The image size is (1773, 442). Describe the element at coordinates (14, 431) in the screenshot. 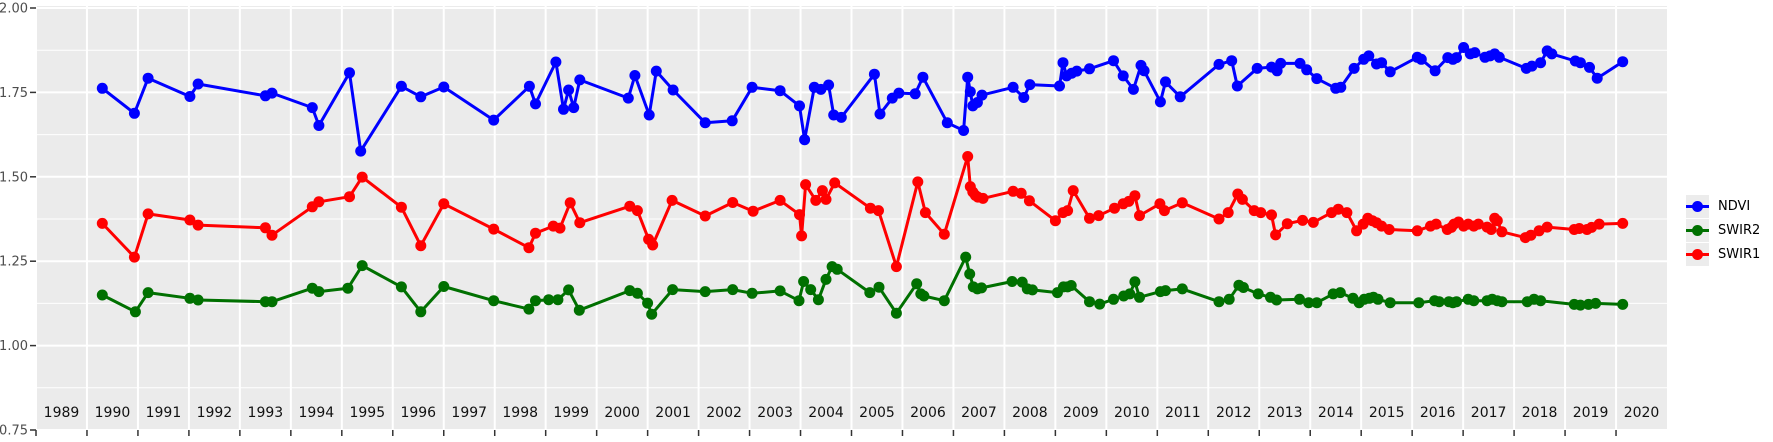

I see `y-axis-label: 0.75` at that location.